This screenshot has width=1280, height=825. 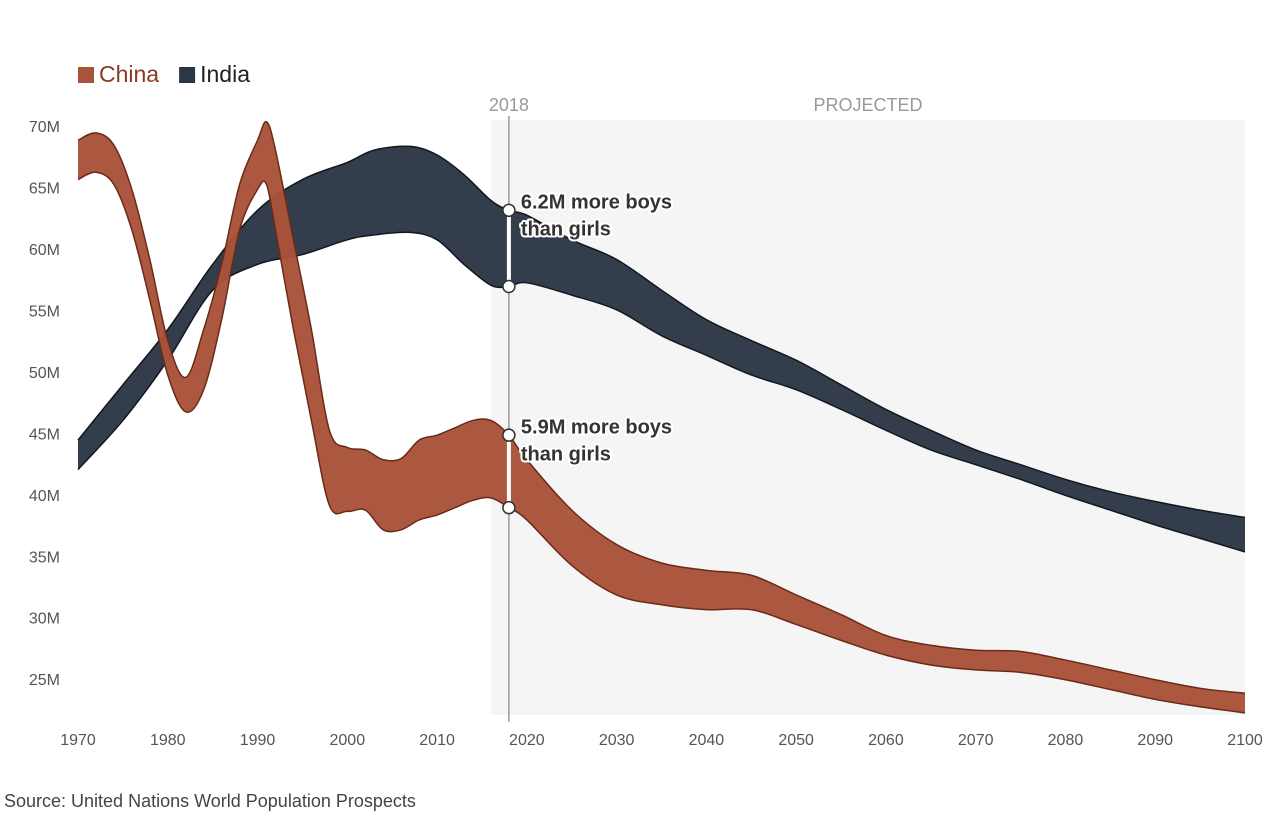 I want to click on x-tick-label: 2040, so click(x=707, y=740).